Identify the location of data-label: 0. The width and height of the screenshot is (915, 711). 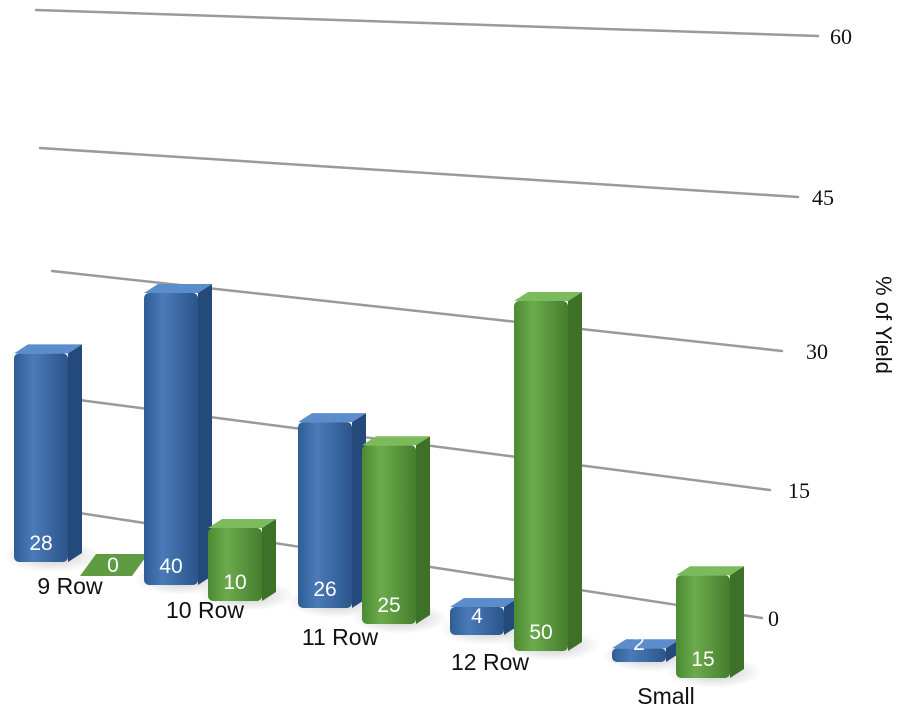
(113, 565).